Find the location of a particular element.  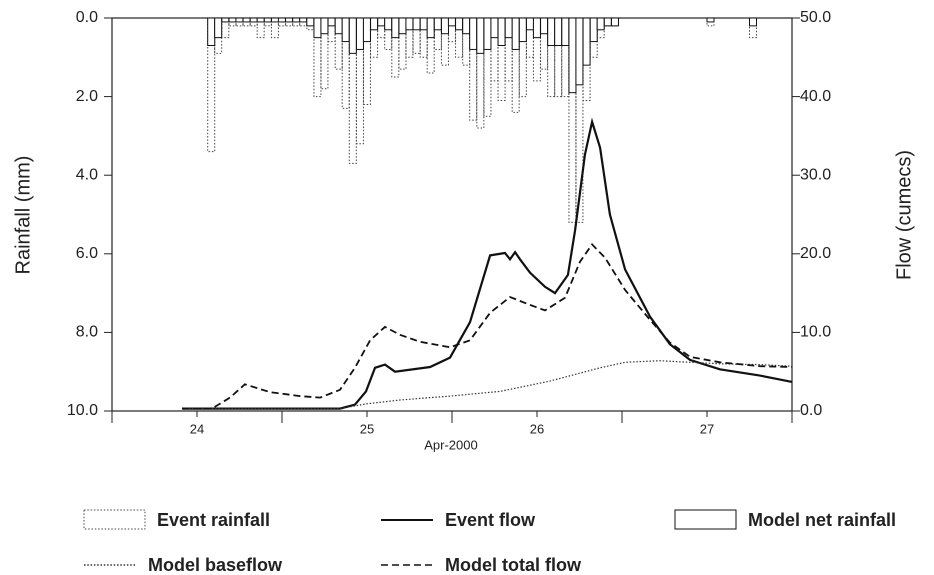

legend-label: Model baseflow is located at coordinates (215, 565).